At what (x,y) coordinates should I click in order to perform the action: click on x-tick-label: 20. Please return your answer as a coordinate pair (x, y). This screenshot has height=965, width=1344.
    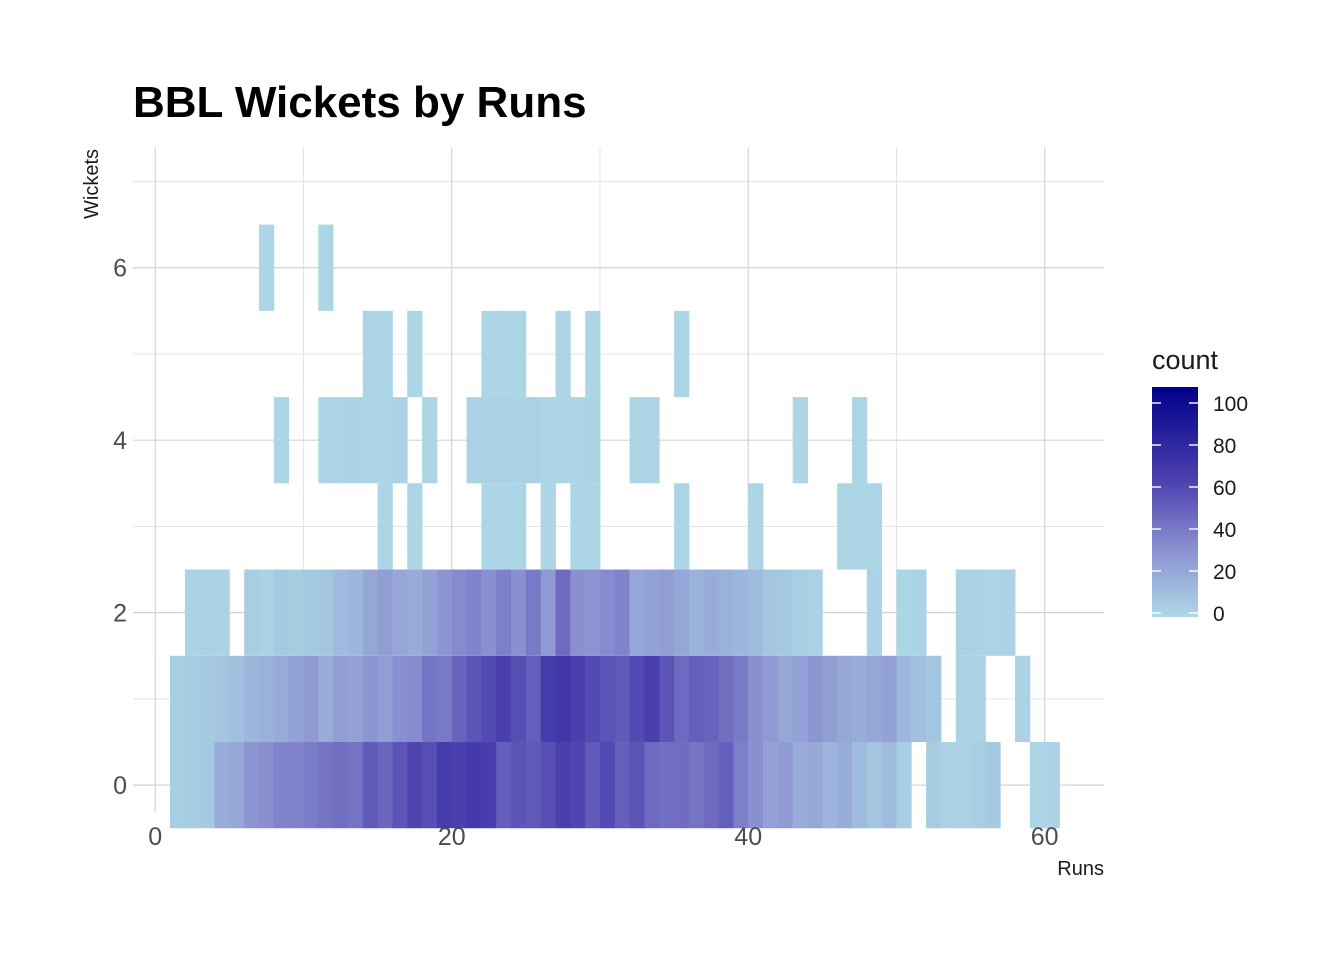
    Looking at the image, I should click on (452, 837).